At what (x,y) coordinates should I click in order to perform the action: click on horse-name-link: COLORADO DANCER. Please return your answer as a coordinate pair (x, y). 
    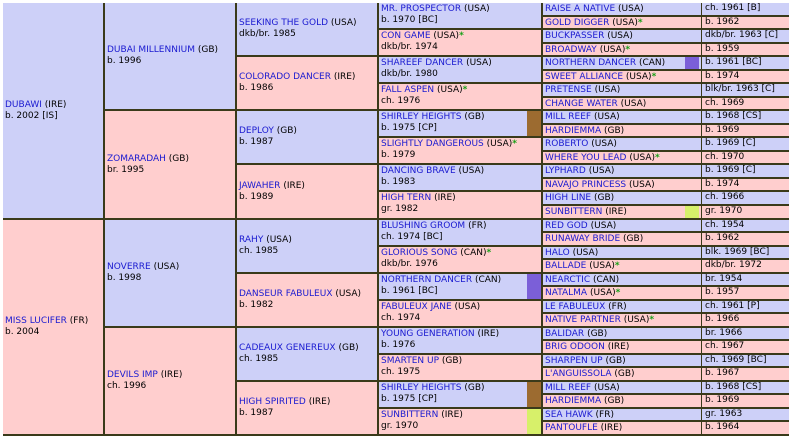
    Looking at the image, I should click on (285, 77).